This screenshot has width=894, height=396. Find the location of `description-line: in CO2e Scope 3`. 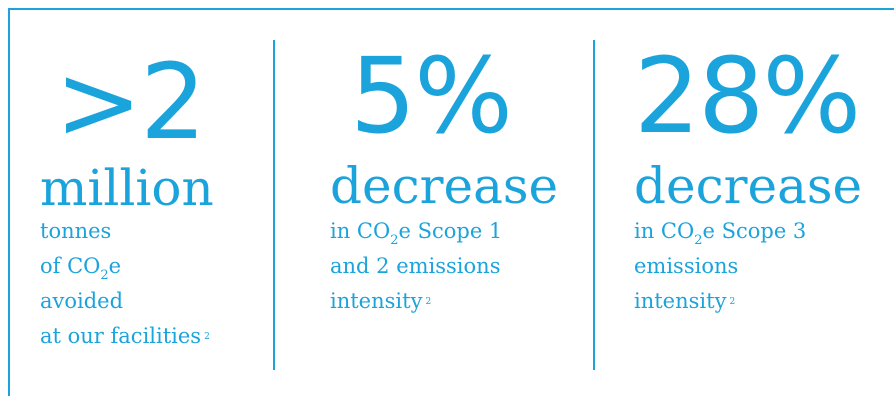

description-line: in CO2e Scope 3 is located at coordinates (720, 233).